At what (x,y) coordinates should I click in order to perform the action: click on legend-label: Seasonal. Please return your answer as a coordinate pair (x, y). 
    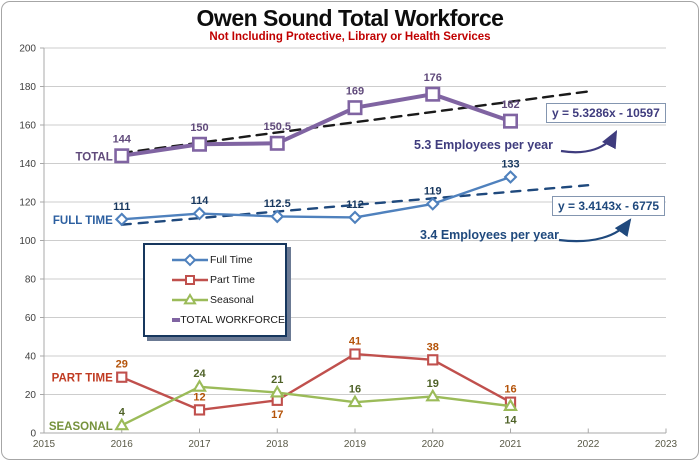
    Looking at the image, I should click on (232, 300).